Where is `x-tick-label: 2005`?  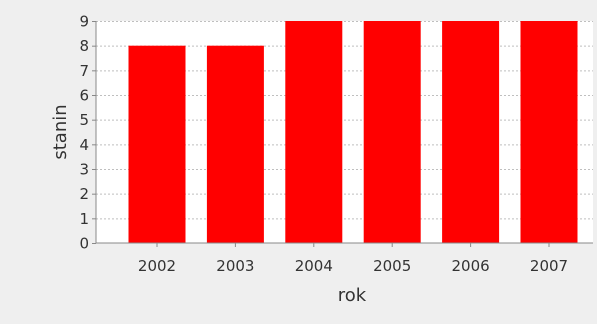
x-tick-label: 2005 is located at coordinates (392, 266).